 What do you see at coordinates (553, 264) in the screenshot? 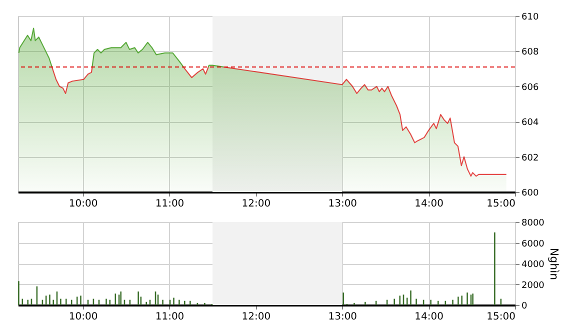
I see `y-axis-title: Nghìn` at bounding box center [553, 264].